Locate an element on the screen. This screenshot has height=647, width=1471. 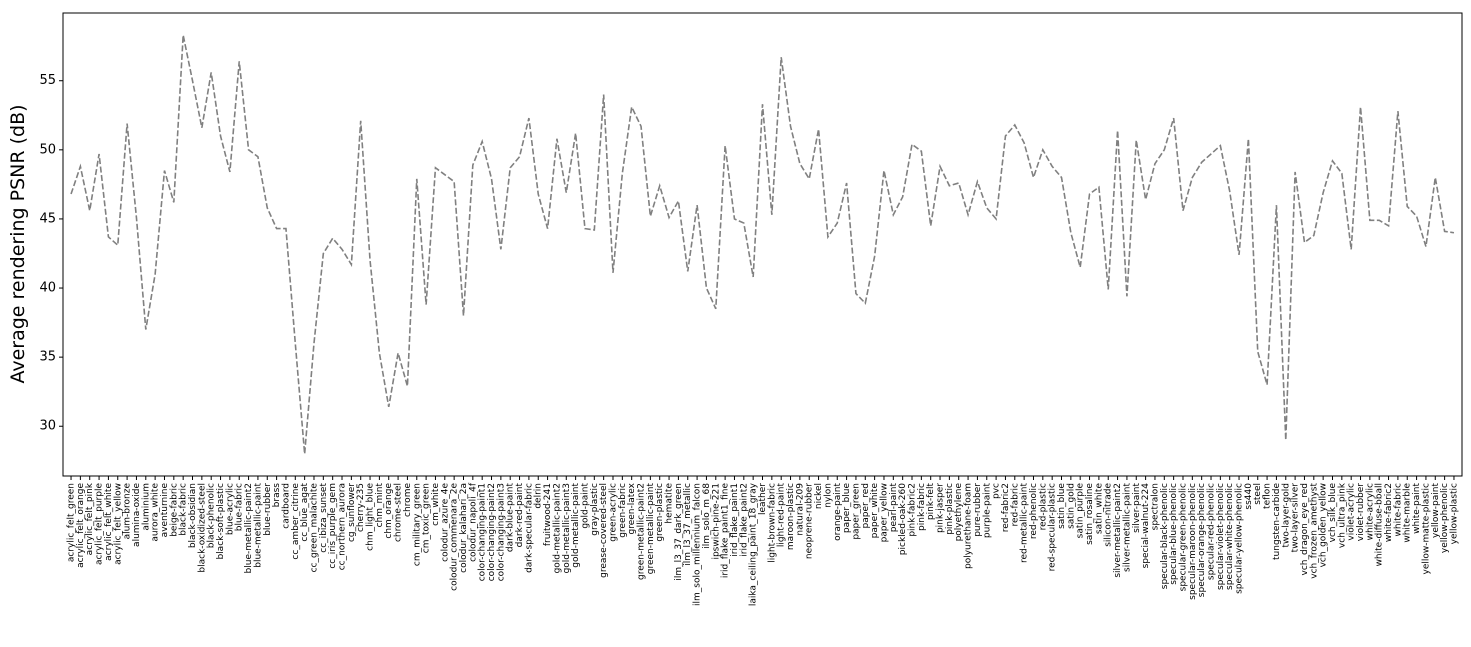
x-tick-label: color-changing-paint2 is located at coordinates (492, 532).